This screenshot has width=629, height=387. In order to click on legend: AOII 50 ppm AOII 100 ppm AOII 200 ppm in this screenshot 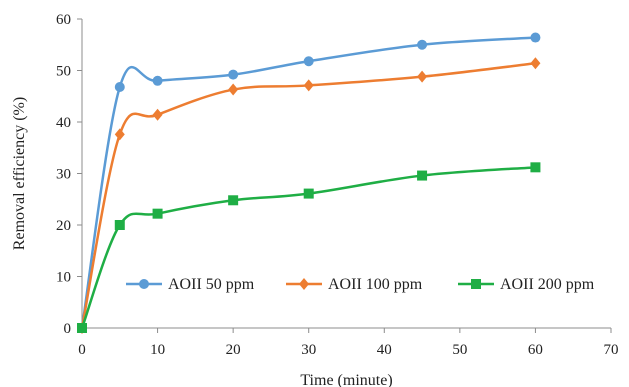, I will do `click(360, 284)`.